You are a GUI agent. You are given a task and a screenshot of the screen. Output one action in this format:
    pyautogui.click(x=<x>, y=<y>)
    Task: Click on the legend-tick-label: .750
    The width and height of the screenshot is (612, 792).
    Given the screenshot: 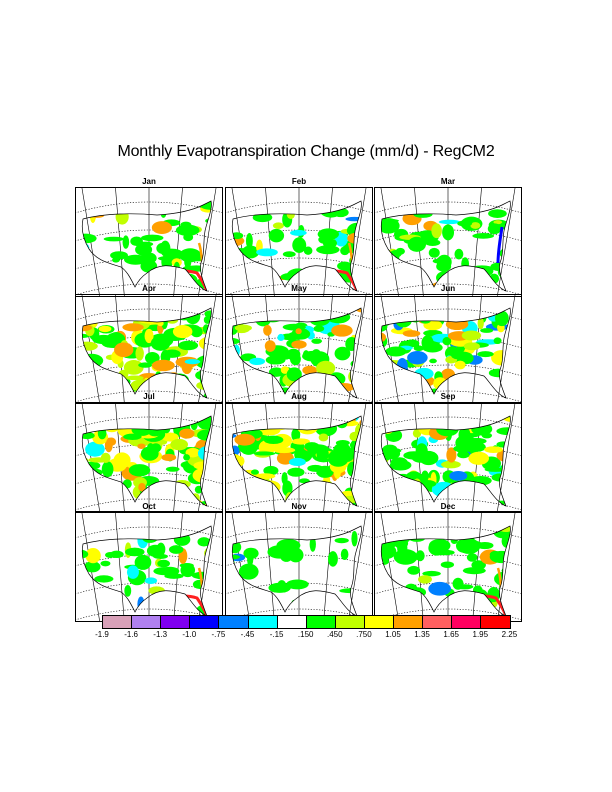 What is the action you would take?
    pyautogui.click(x=364, y=634)
    